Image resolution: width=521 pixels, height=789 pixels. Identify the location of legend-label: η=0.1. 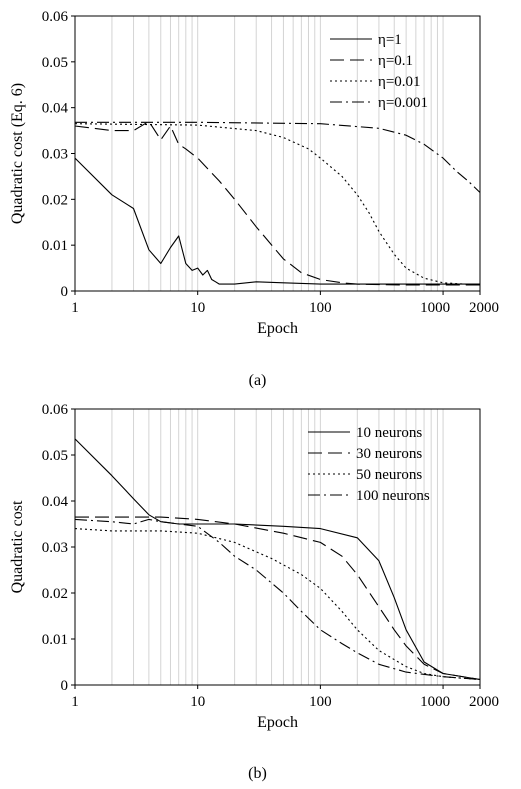
(395, 61).